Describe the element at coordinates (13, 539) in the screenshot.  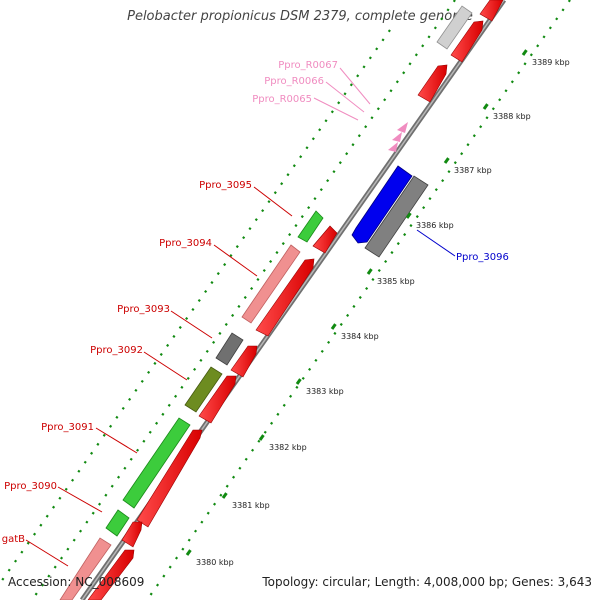
I see `label-gatb: gatB` at that location.